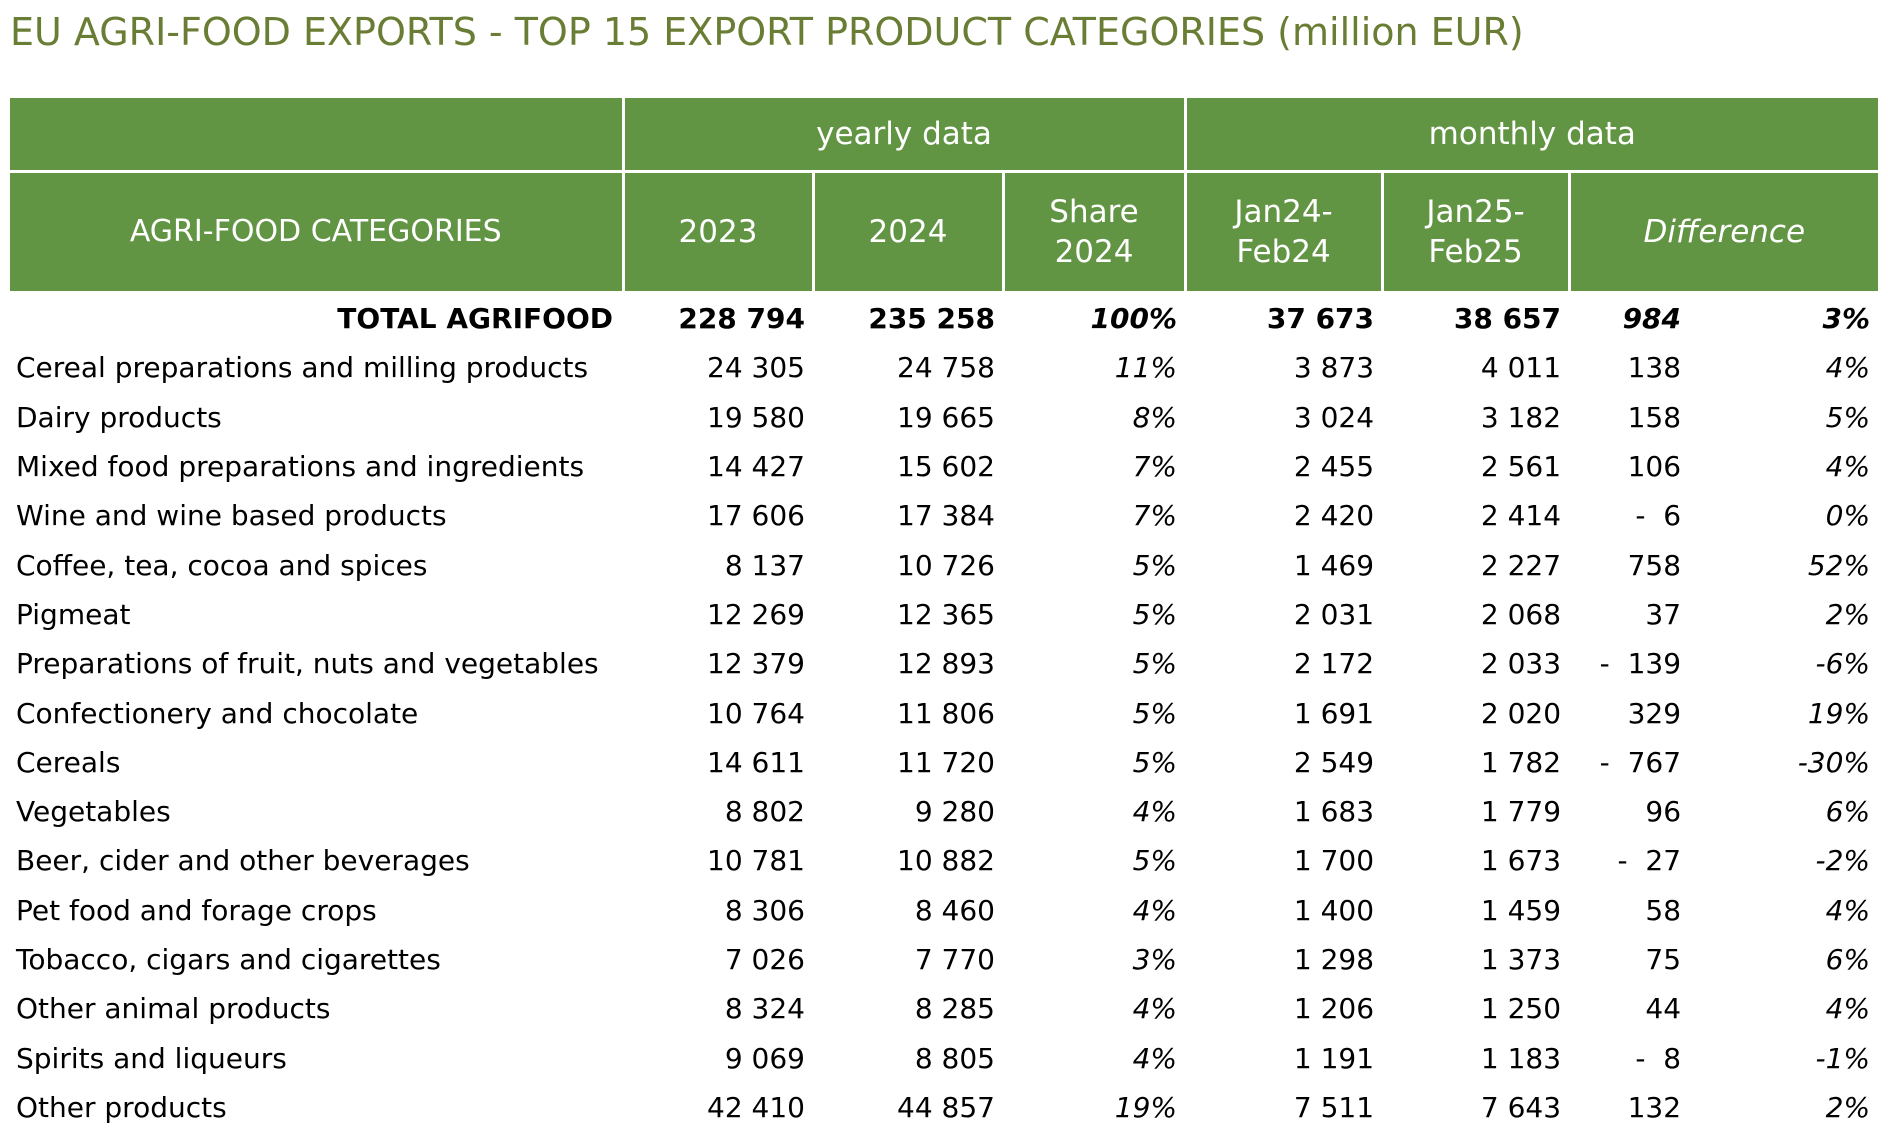 This screenshot has width=1888, height=1134. Describe the element at coordinates (1652, 319) in the screenshot. I see `total-difference: 984` at that location.